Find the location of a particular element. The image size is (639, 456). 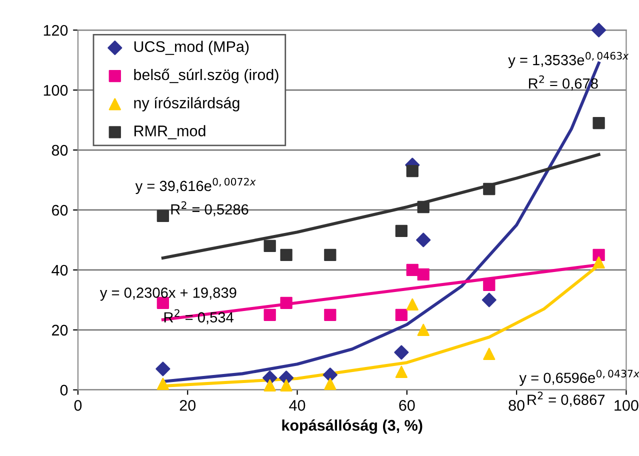

text: R$^{2}$ = 0,6867 is located at coordinates (566, 399).